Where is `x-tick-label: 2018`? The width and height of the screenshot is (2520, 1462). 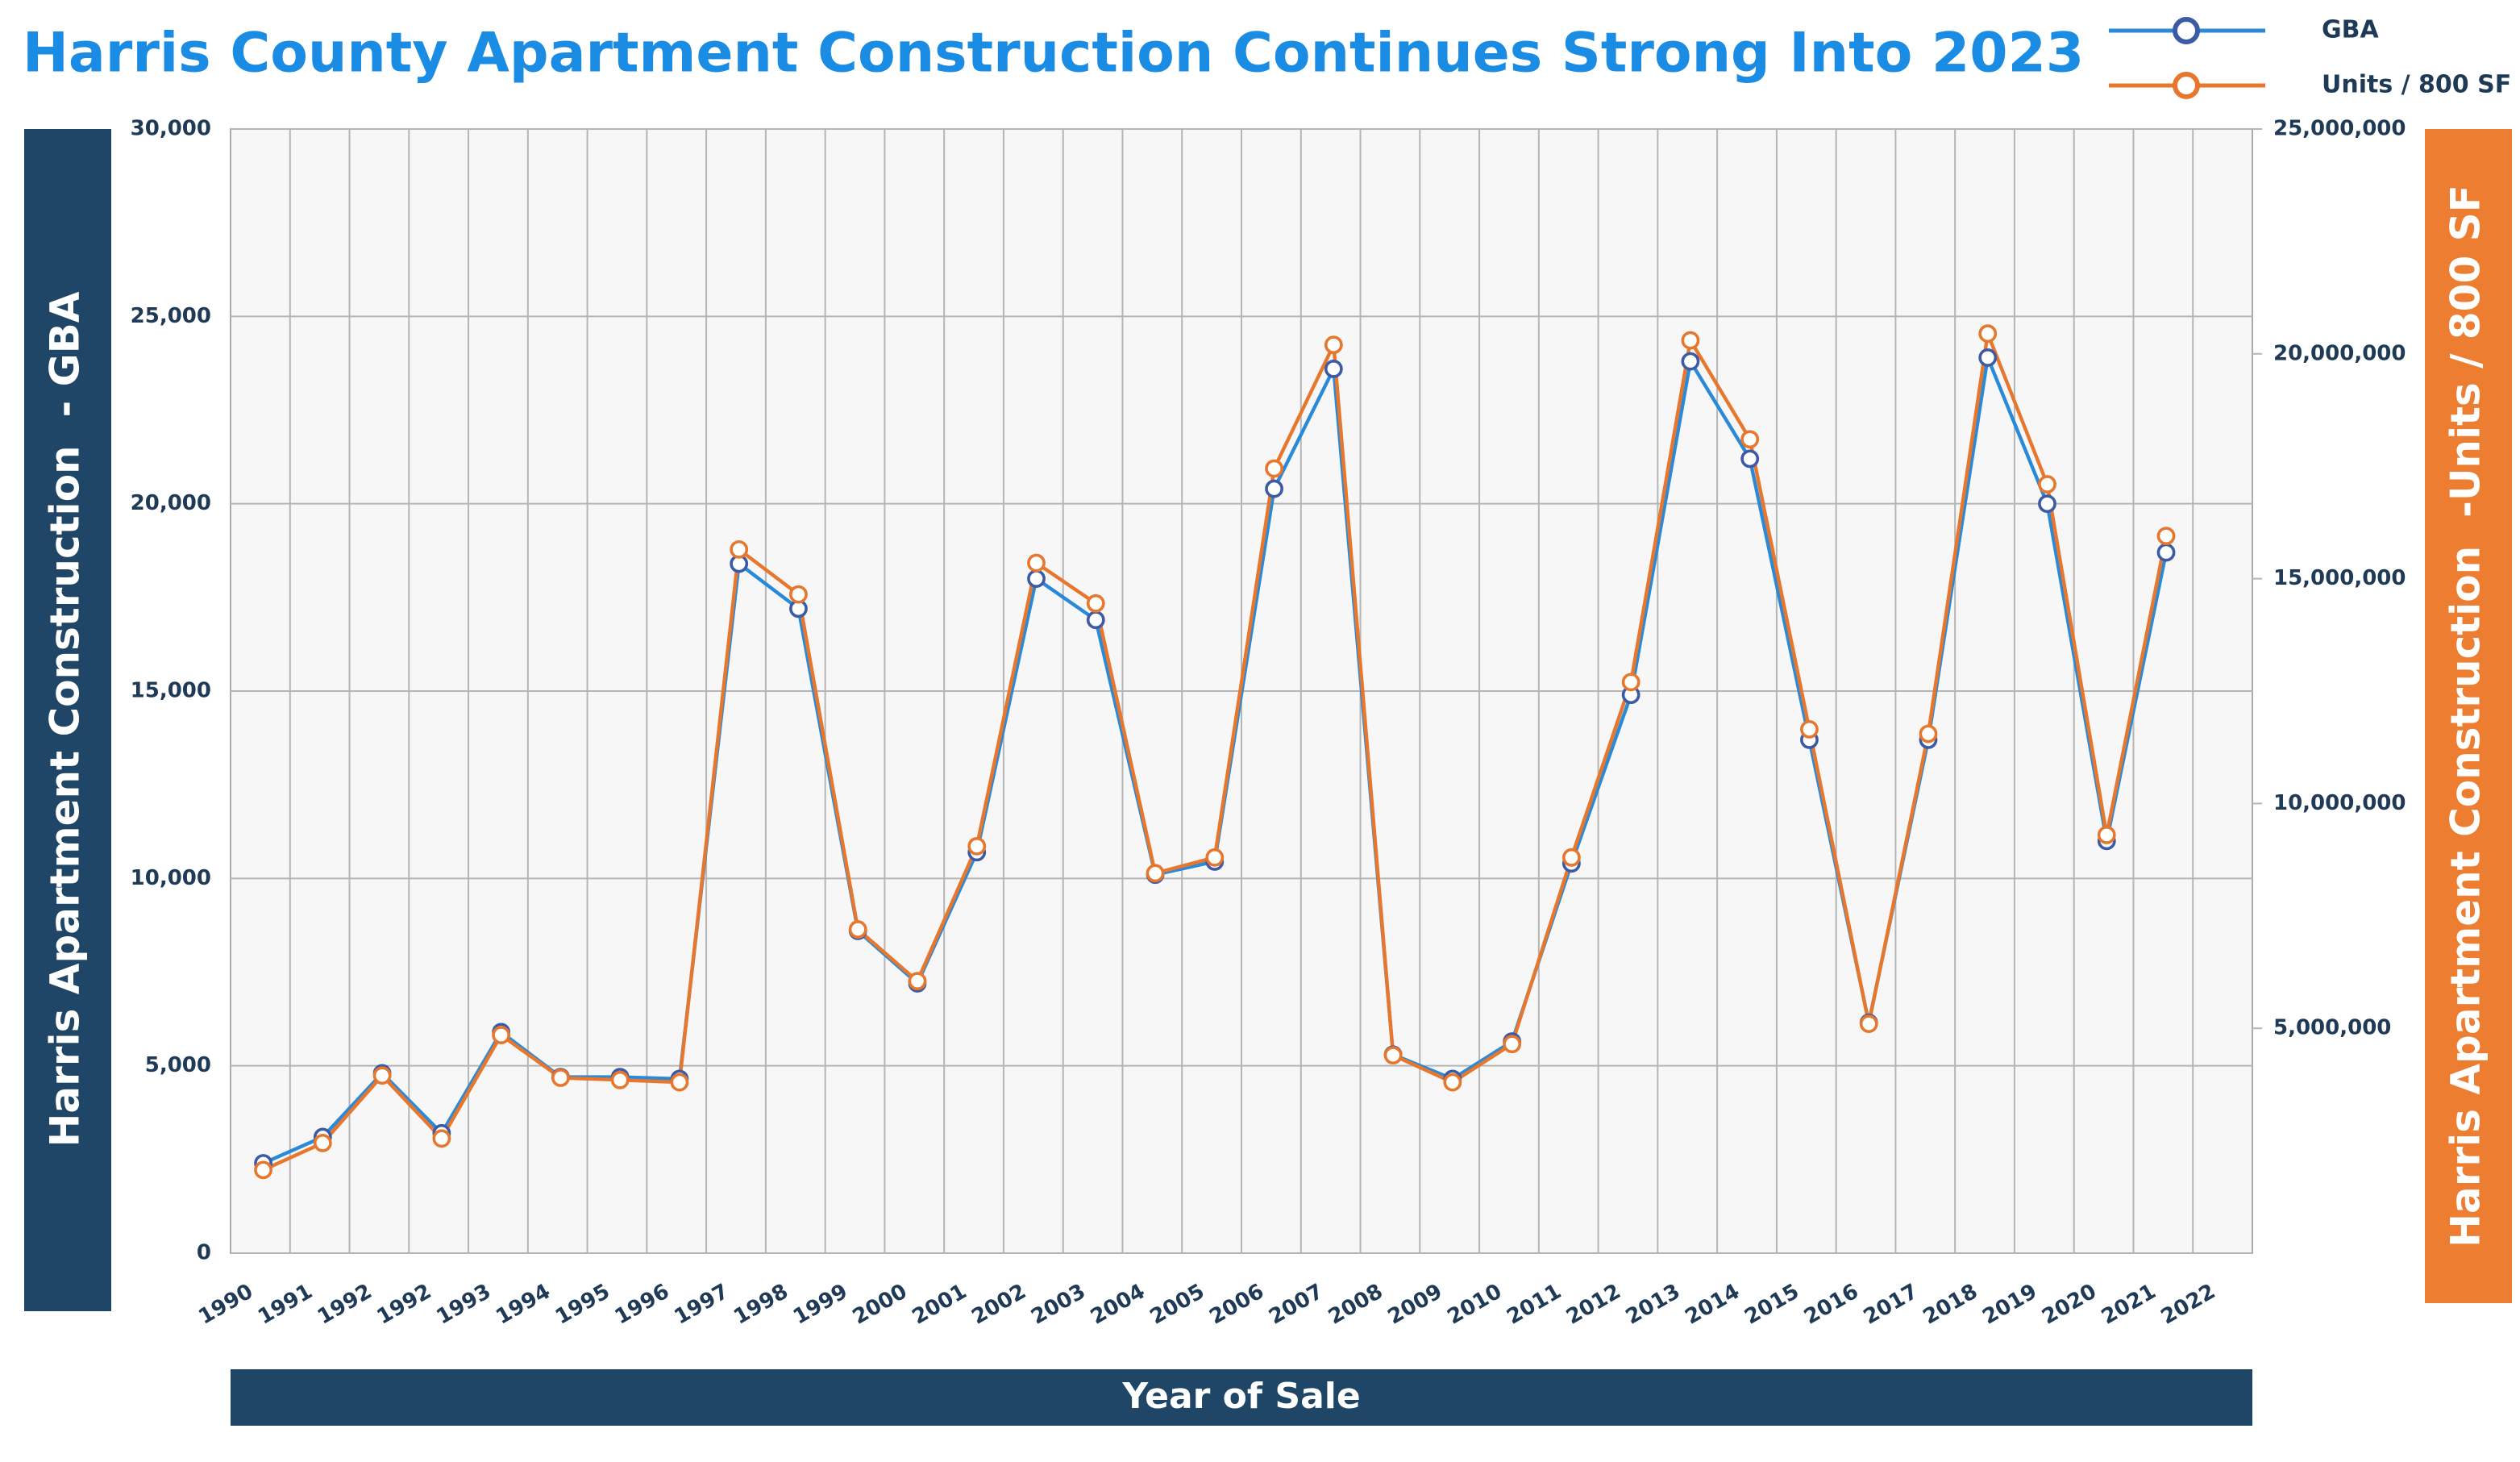
x-tick-label: 2018 is located at coordinates (1950, 1305).